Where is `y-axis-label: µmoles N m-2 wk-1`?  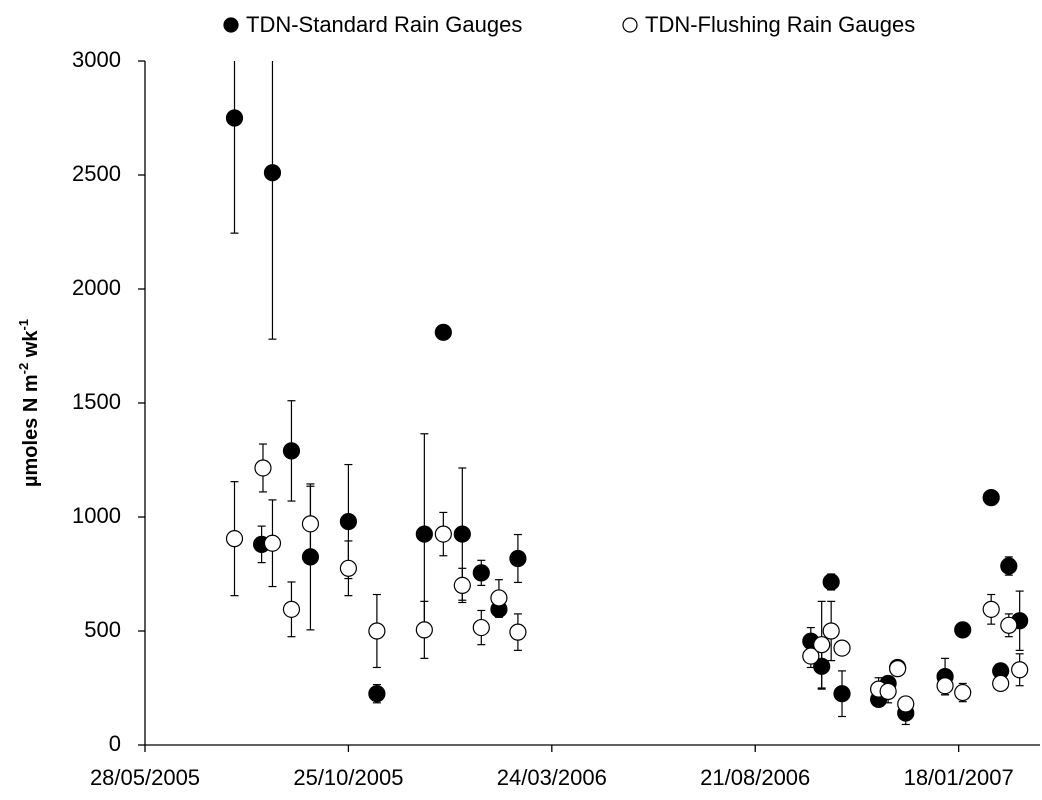
y-axis-label: µmoles N m-2 wk-1 is located at coordinates (29, 403).